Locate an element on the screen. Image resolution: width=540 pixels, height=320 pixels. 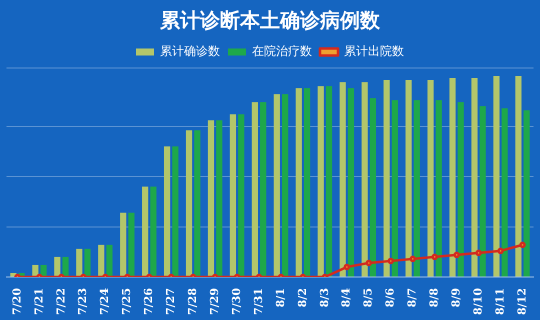
x-tick-label: 7/30 is located at coordinates (236, 302).